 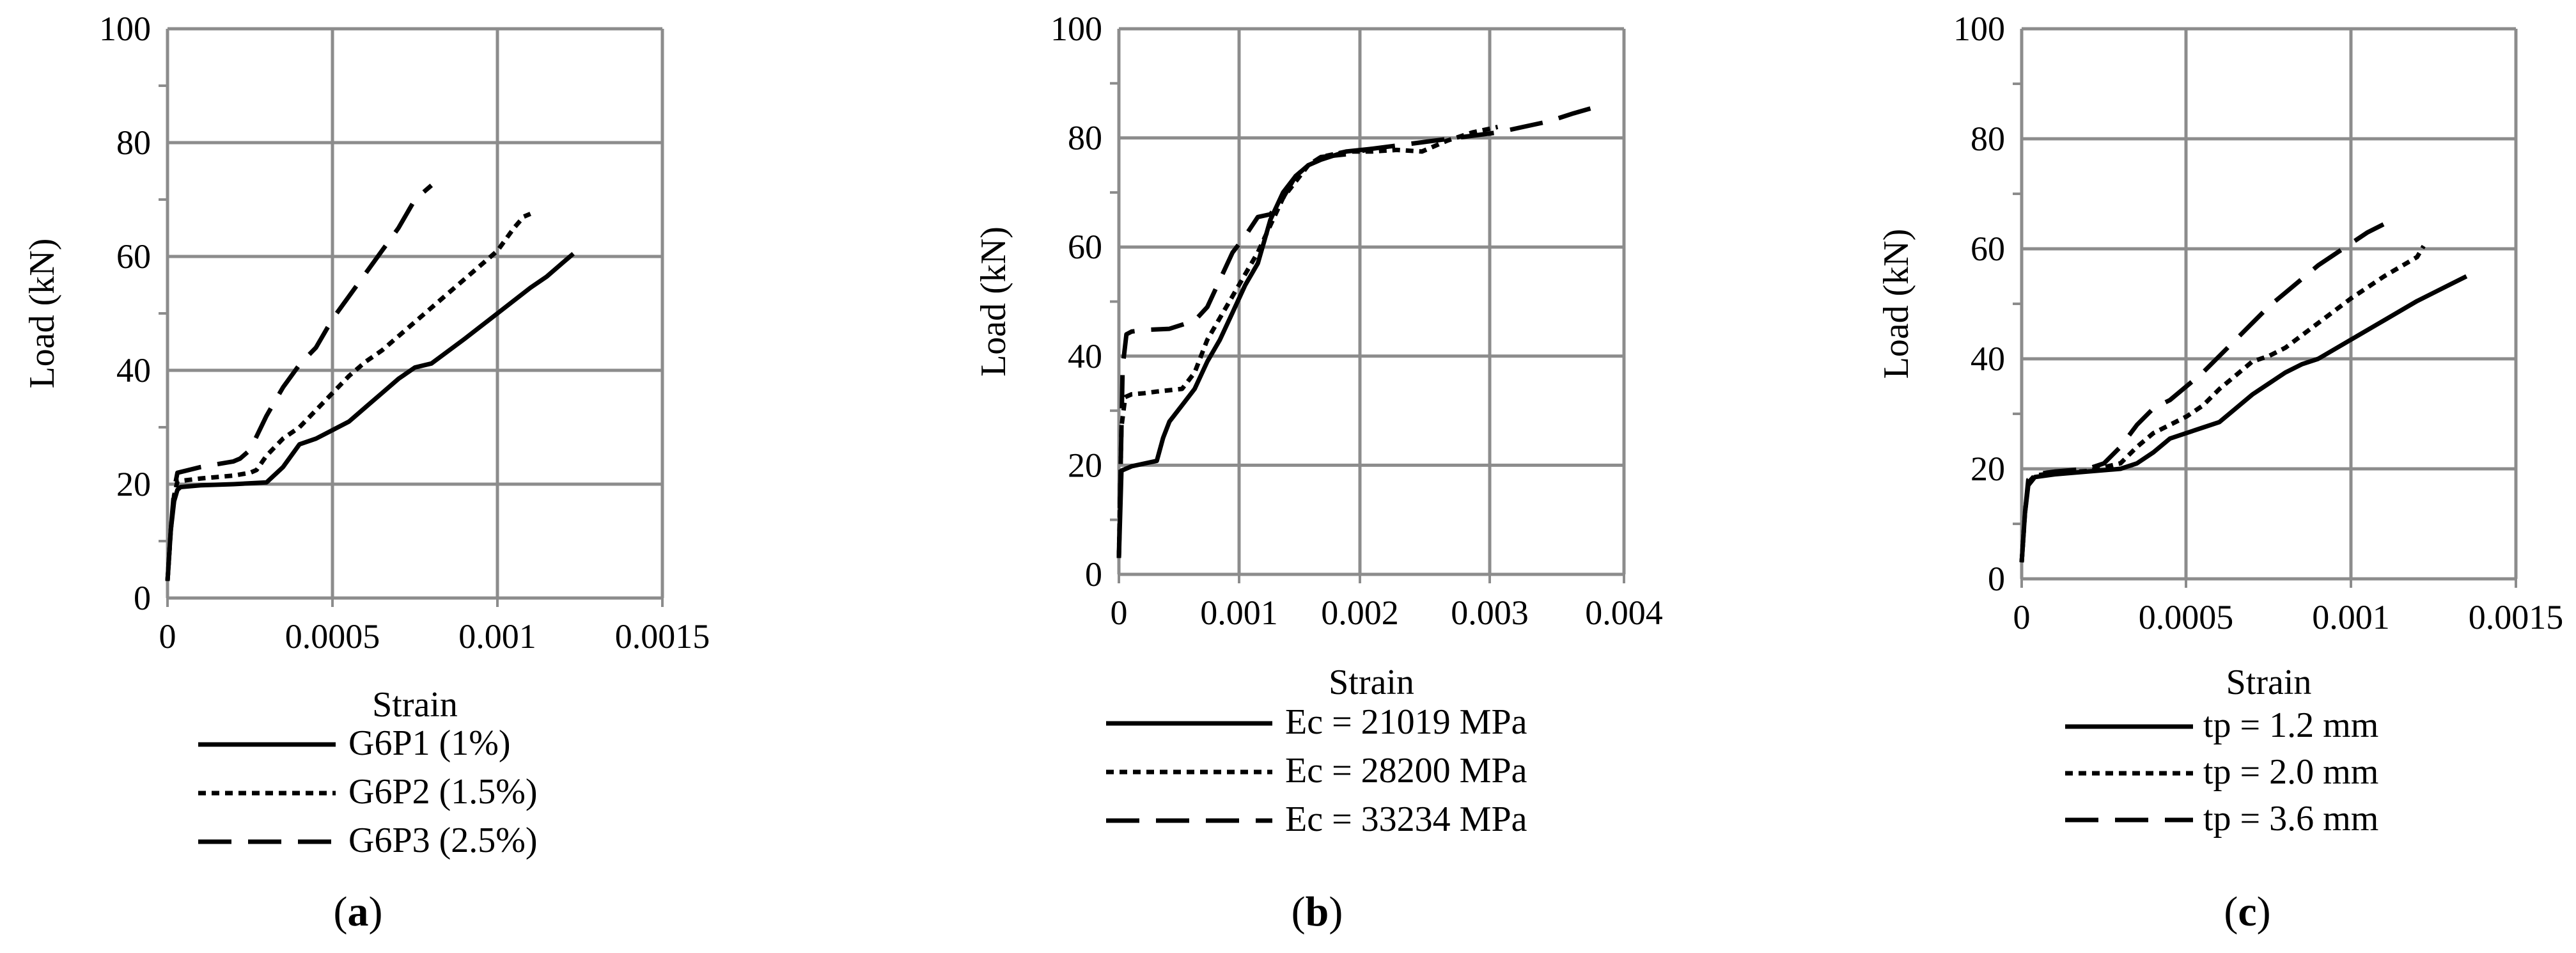 I want to click on legend-label-1: tp = 1.2 mm, so click(x=2290, y=725).